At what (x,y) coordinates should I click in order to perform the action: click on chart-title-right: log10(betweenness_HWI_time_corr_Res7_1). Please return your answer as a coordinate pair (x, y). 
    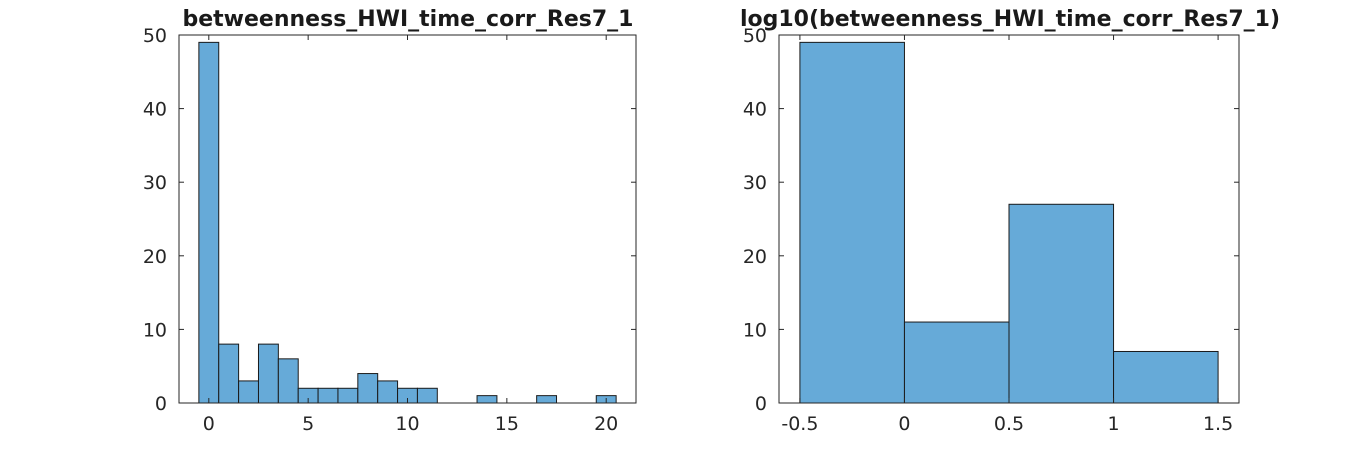
    Looking at the image, I should click on (1010, 19).